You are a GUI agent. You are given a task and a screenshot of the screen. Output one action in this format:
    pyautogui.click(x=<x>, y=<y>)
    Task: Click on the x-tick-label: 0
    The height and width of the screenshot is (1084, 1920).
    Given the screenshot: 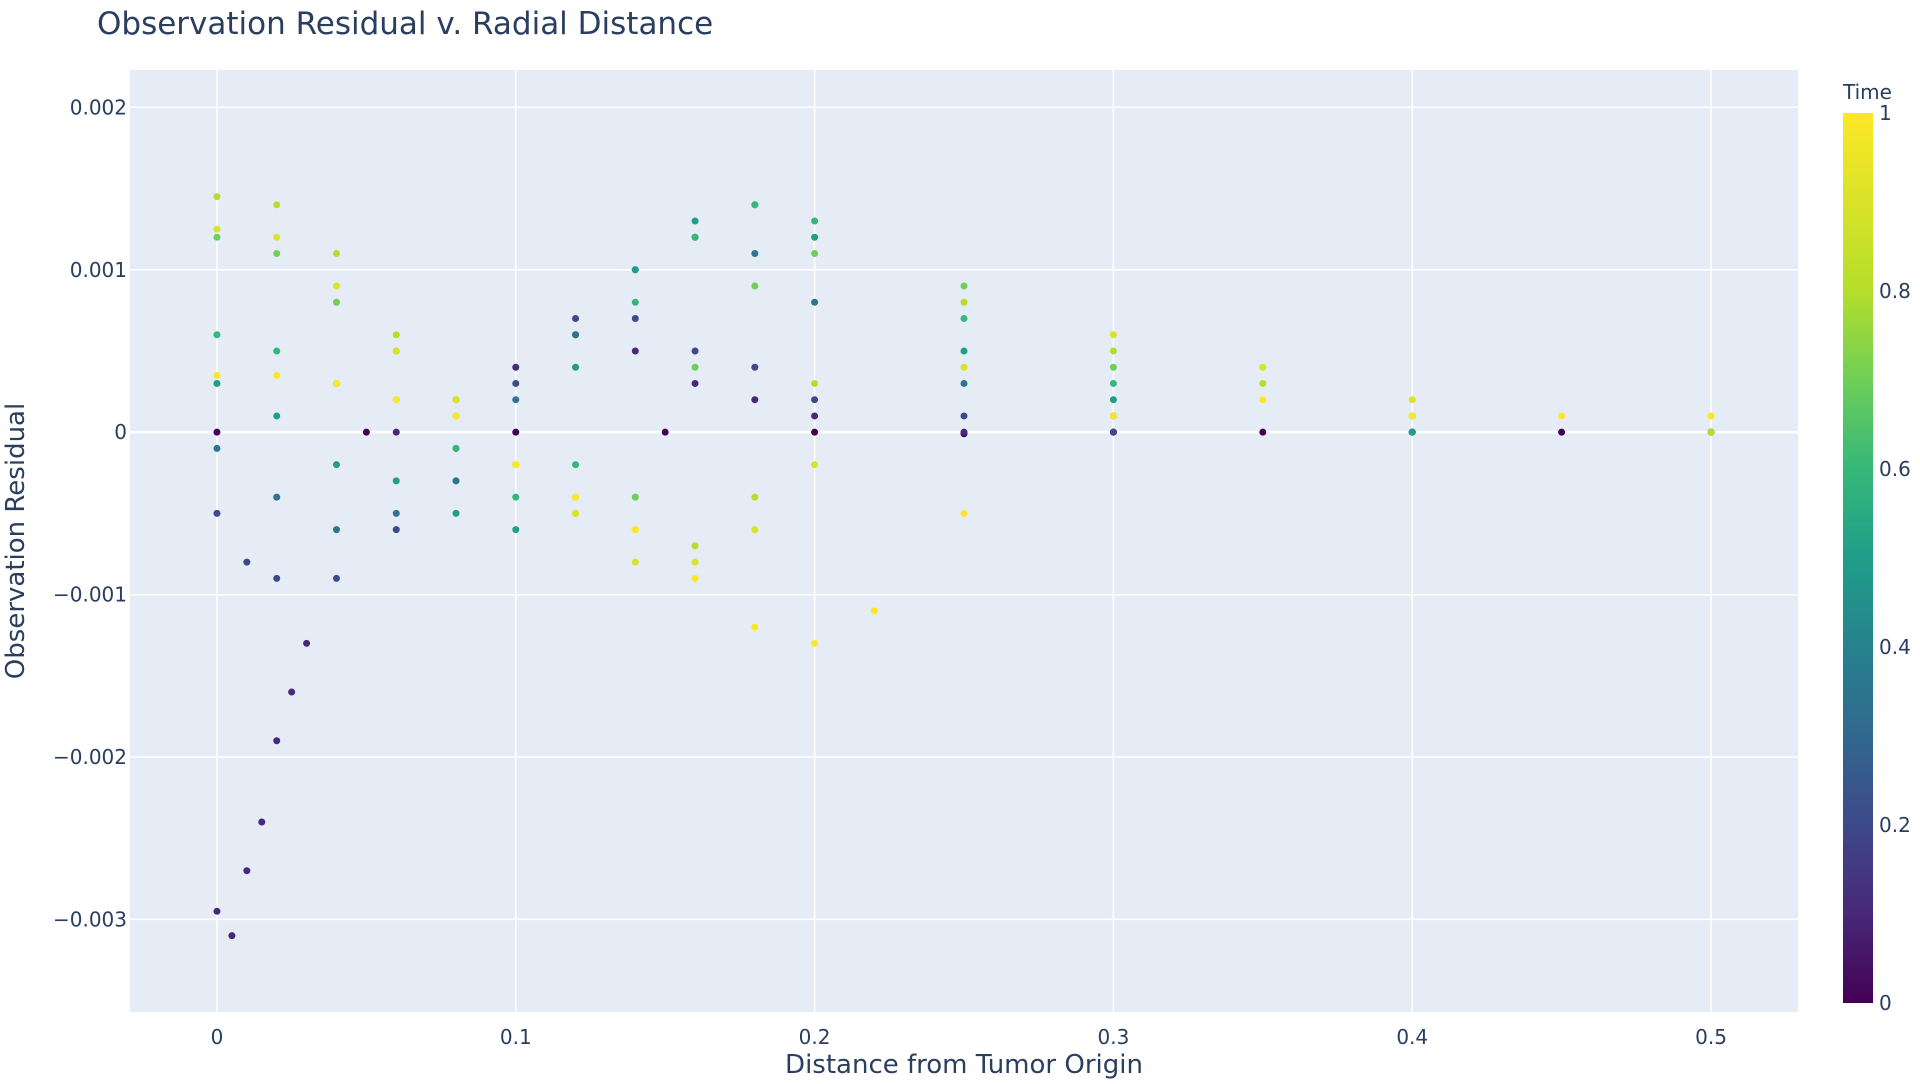 What is the action you would take?
    pyautogui.click(x=217, y=1037)
    